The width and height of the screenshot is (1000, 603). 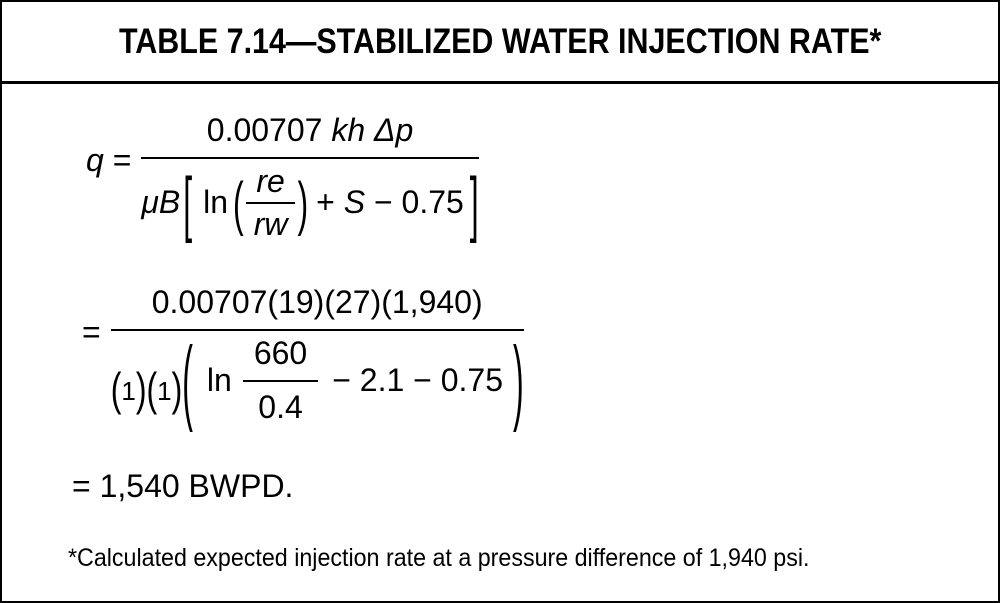 What do you see at coordinates (216, 202) in the screenshot?
I see `ln-operator-1: ln` at bounding box center [216, 202].